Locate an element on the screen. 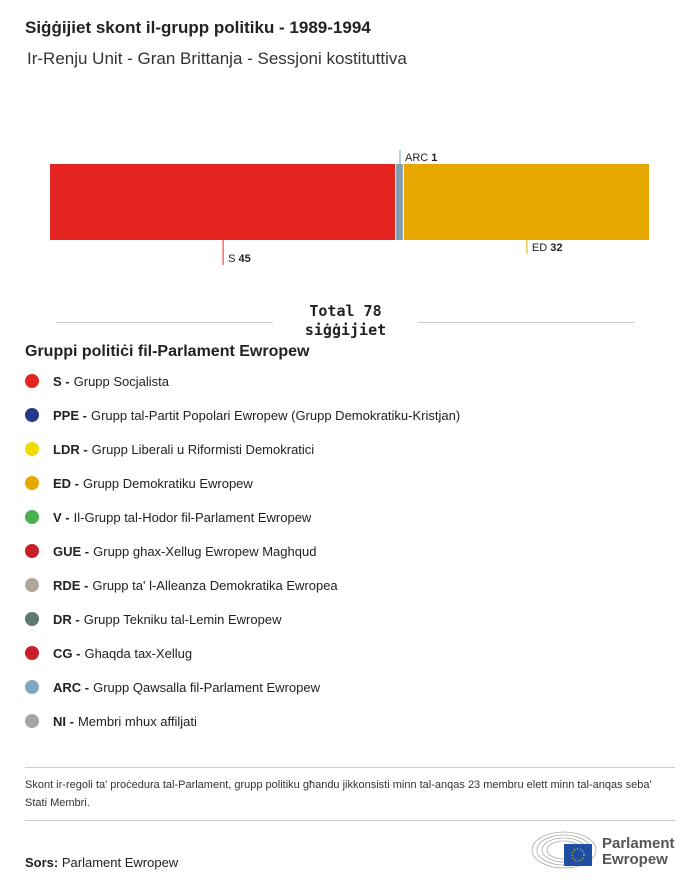 The width and height of the screenshot is (700, 888). legend-item: GUE - Grupp ghax-Xellug Ewropew Maghqud is located at coordinates (170, 551).